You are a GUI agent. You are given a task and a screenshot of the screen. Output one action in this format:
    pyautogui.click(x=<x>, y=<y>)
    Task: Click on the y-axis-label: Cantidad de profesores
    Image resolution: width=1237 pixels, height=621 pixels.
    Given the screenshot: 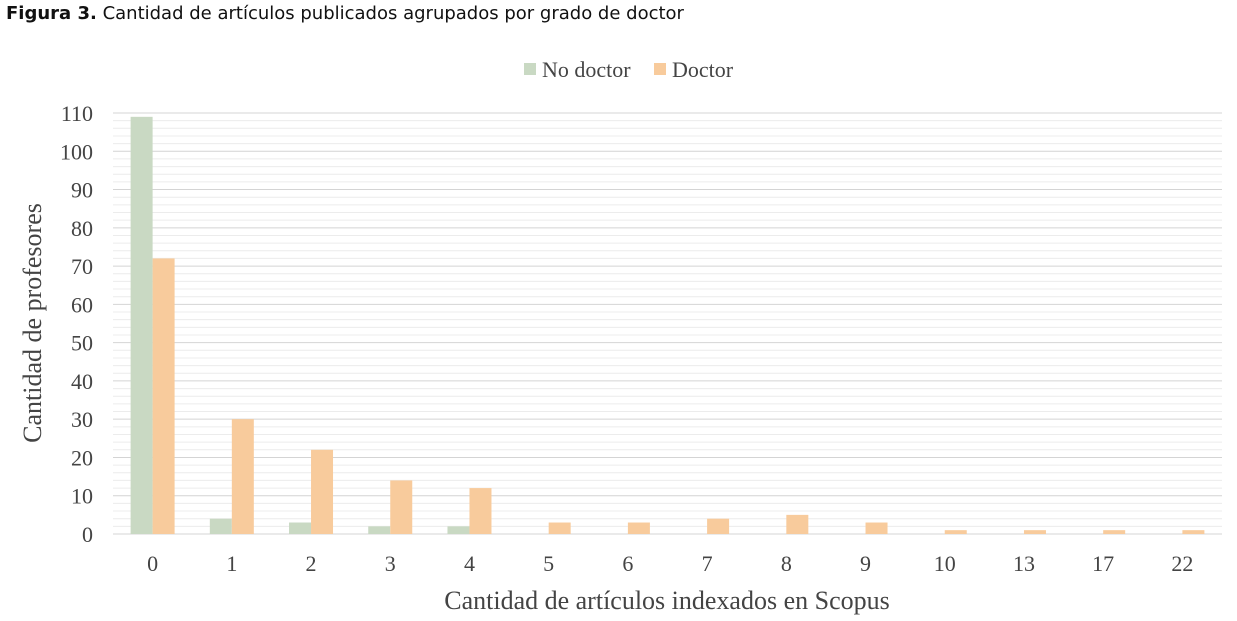 What is the action you would take?
    pyautogui.click(x=32, y=323)
    